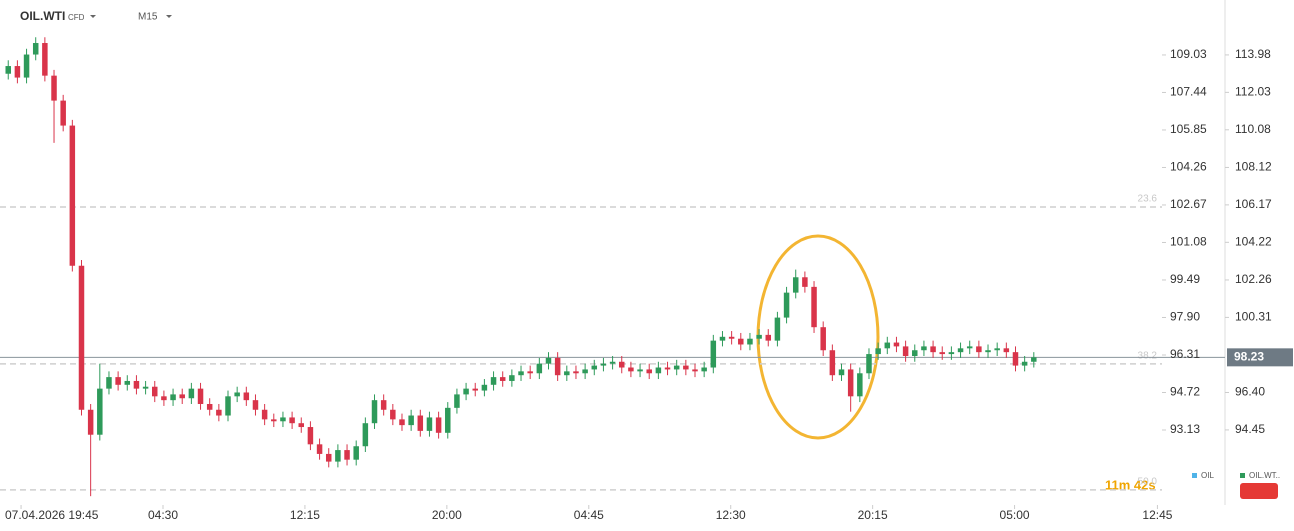  What do you see at coordinates (1185, 354) in the screenshot?
I see `y-tick-label: 96.31` at bounding box center [1185, 354].